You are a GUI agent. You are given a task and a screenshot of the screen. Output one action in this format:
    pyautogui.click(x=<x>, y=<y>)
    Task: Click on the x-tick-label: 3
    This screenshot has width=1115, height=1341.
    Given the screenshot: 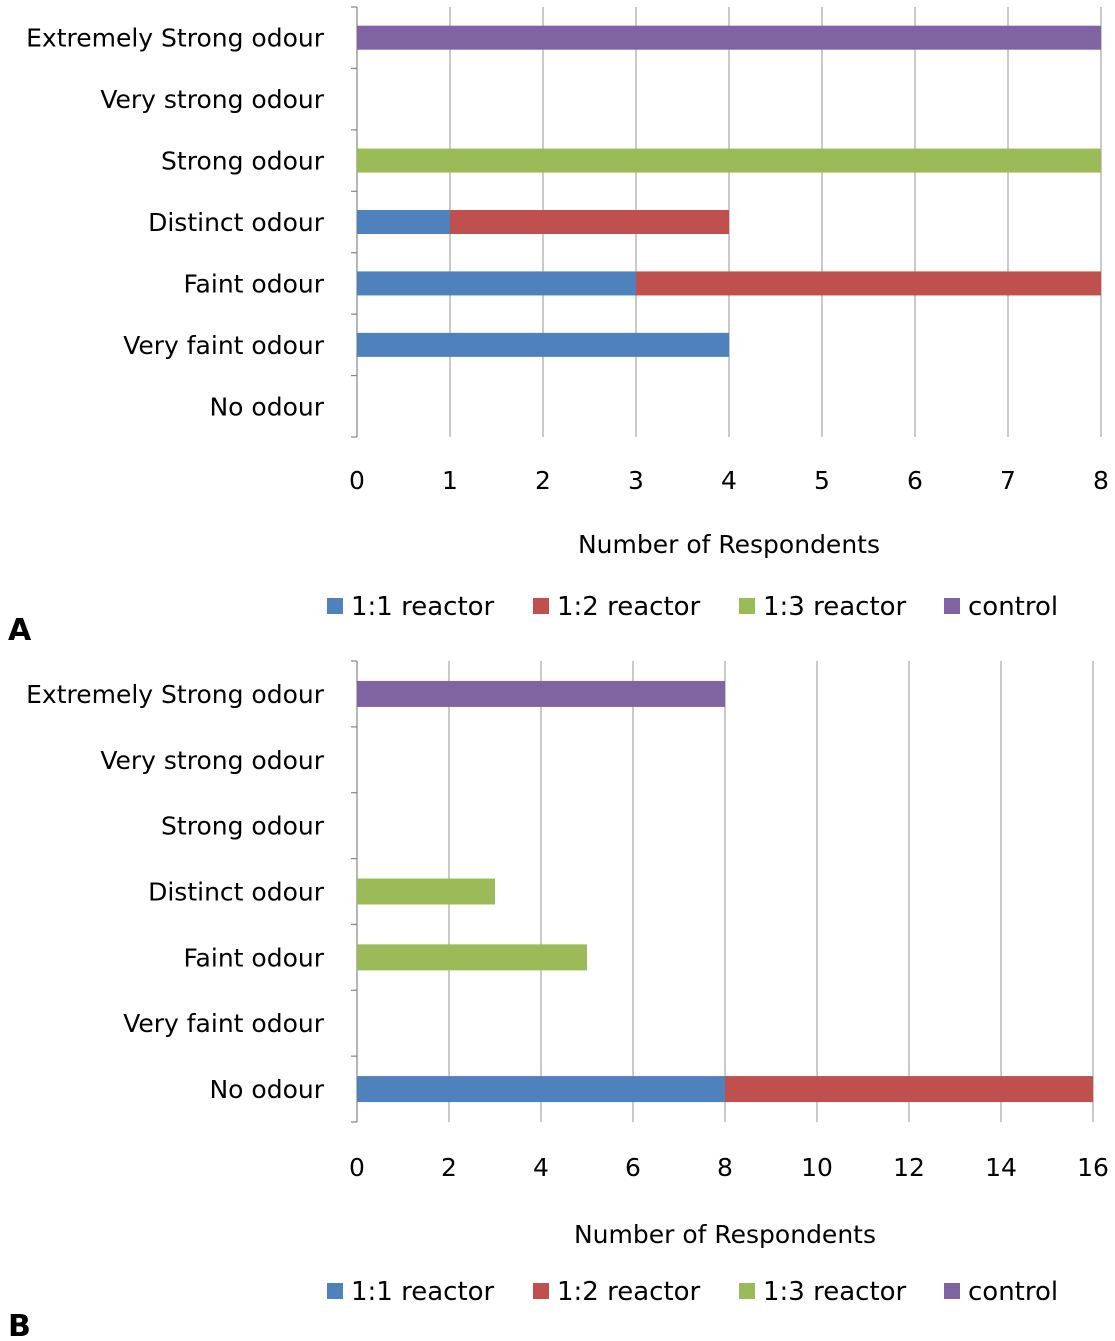 What is the action you would take?
    pyautogui.click(x=636, y=480)
    